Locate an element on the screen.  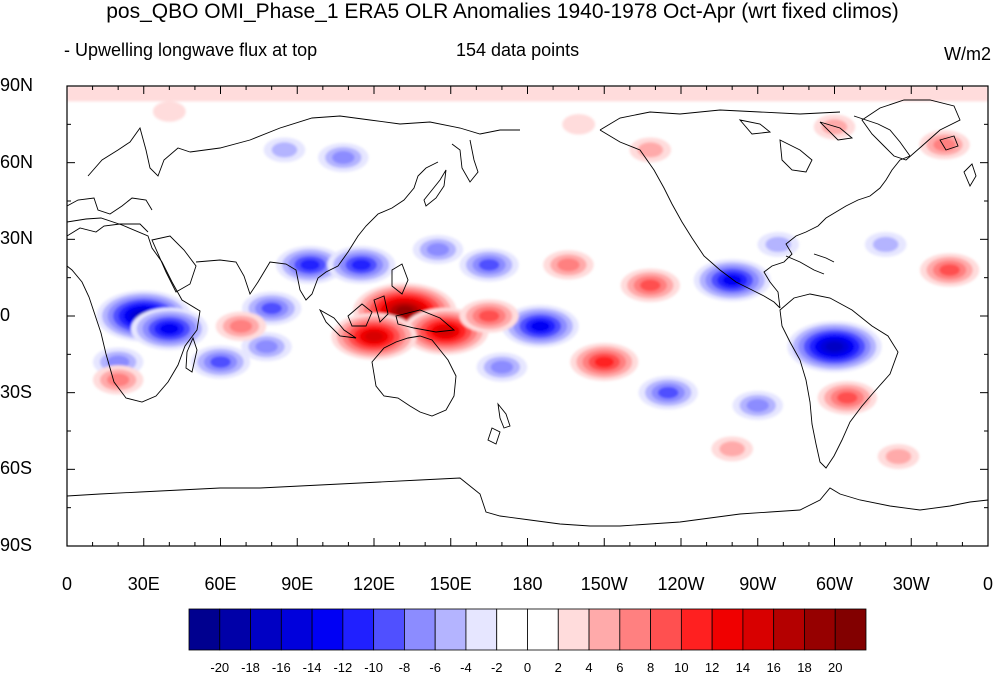
longitude-label: 150W is located at coordinates (604, 584).